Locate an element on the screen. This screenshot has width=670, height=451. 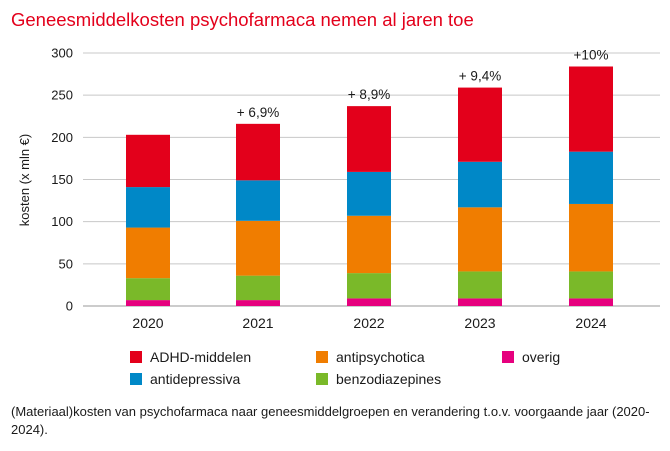
bar-segment-antipsychotica-2021 is located at coordinates (258, 248).